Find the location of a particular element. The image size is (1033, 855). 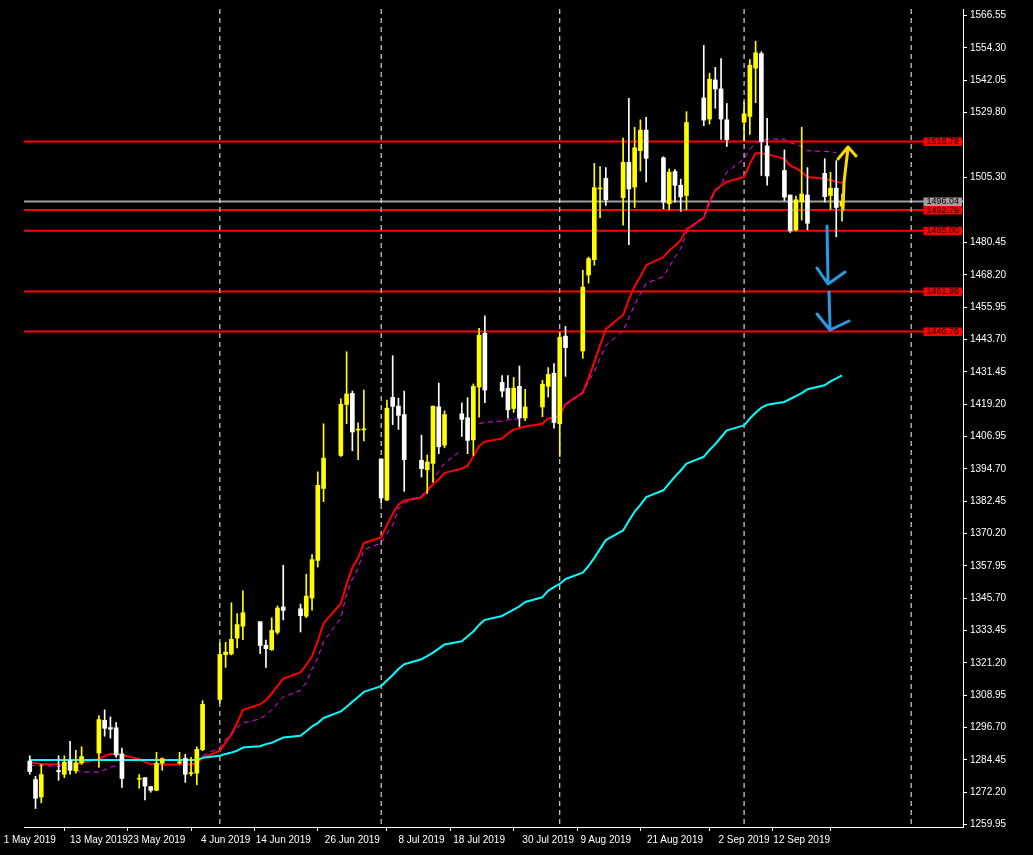

y-tick-label: 1554.30 is located at coordinates (988, 47).